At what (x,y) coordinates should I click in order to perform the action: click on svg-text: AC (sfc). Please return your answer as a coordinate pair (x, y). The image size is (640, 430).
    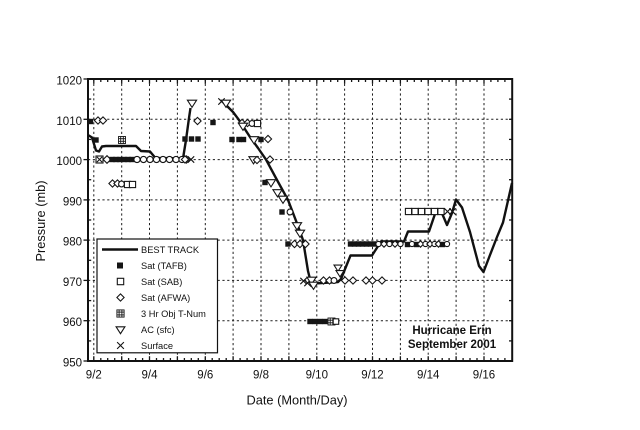
    Looking at the image, I should click on (158, 330).